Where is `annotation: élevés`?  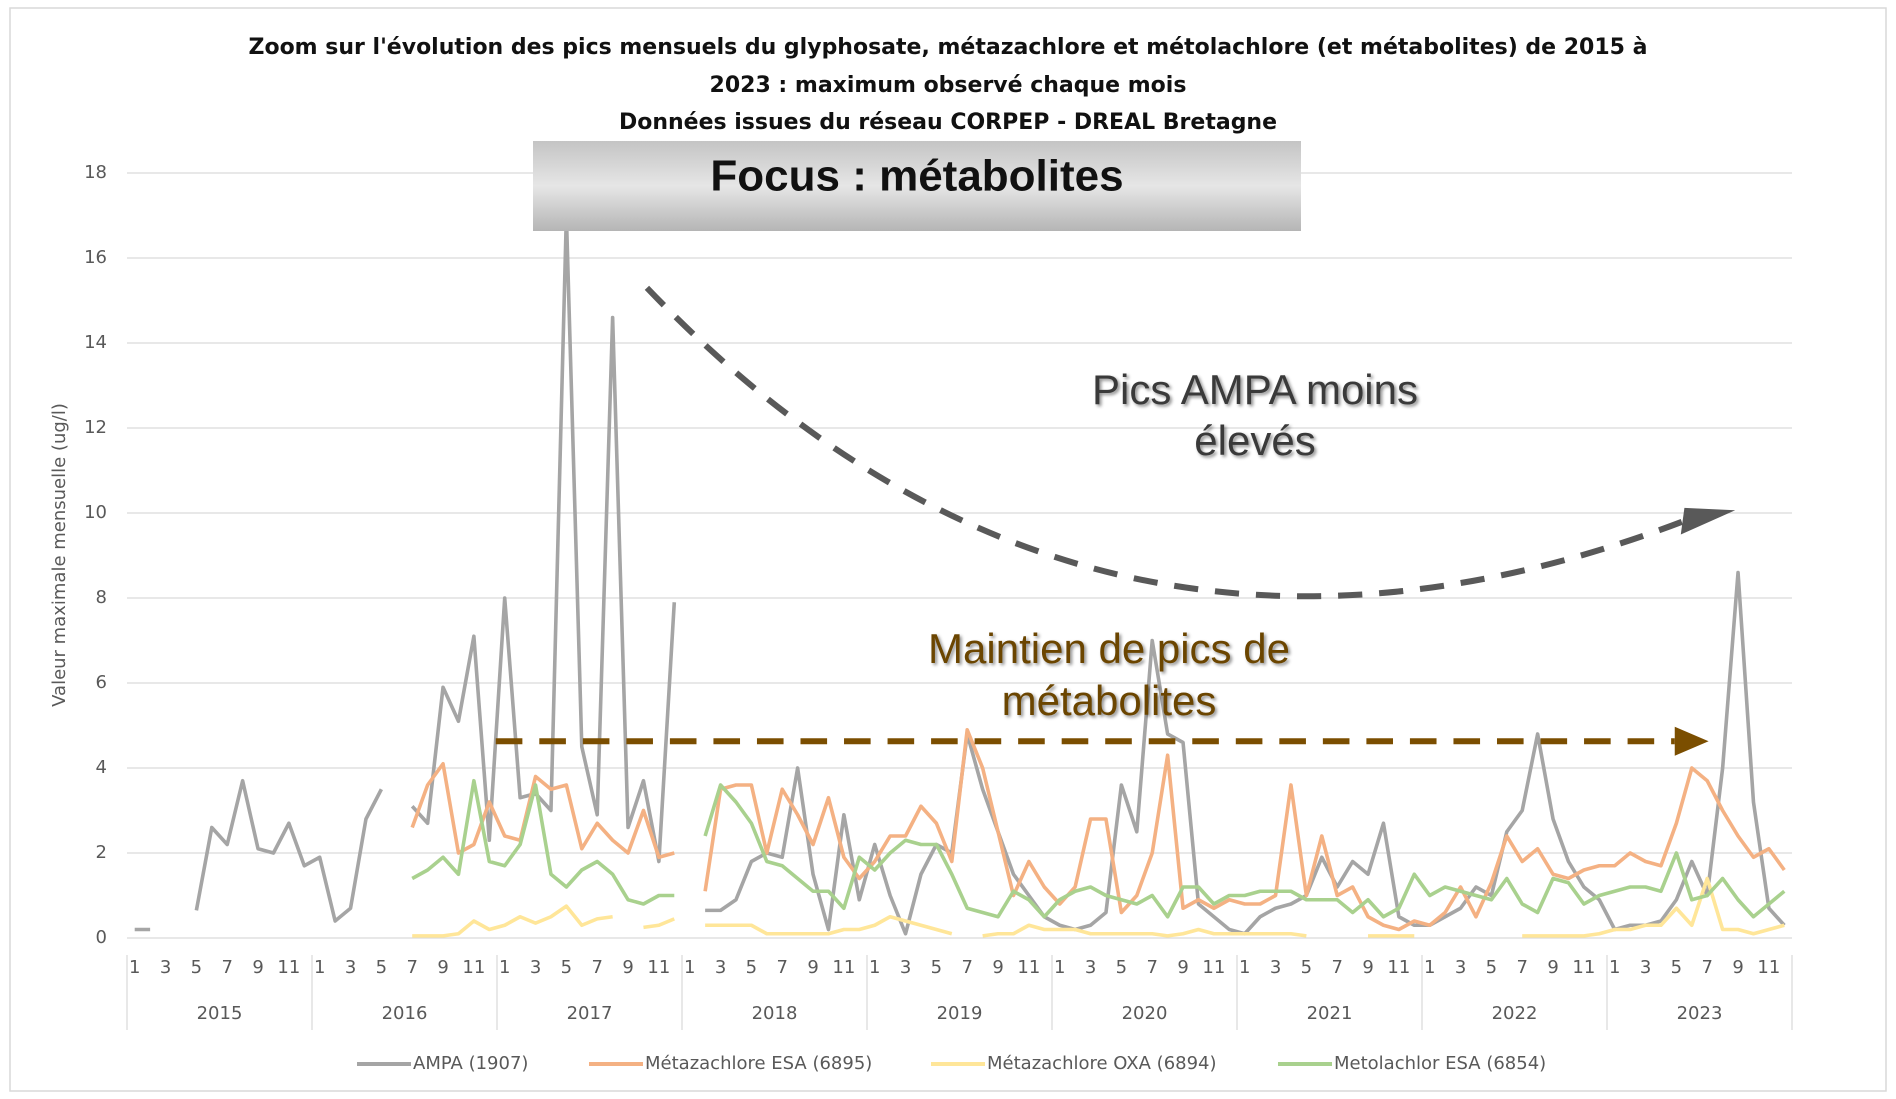 annotation: élevés is located at coordinates (1254, 440).